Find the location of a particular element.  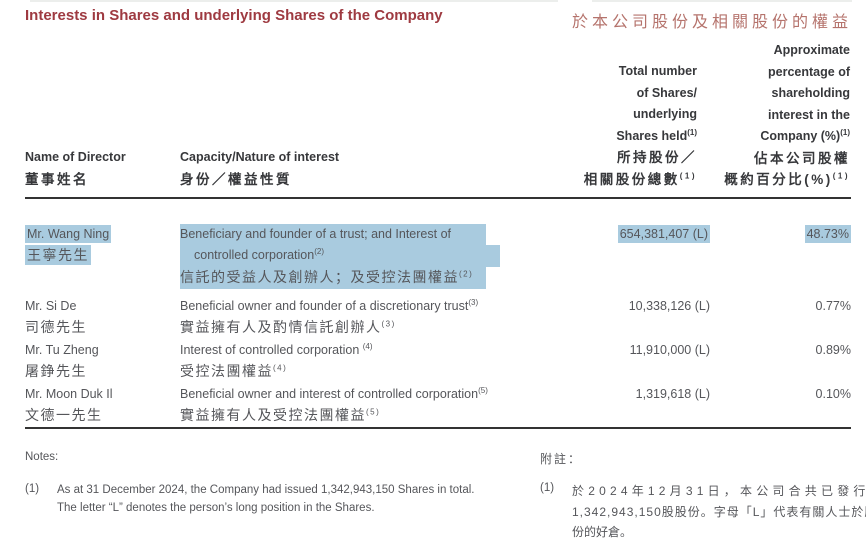

table-row-3-name-en: Mr. Tu Zheng is located at coordinates (62, 350).